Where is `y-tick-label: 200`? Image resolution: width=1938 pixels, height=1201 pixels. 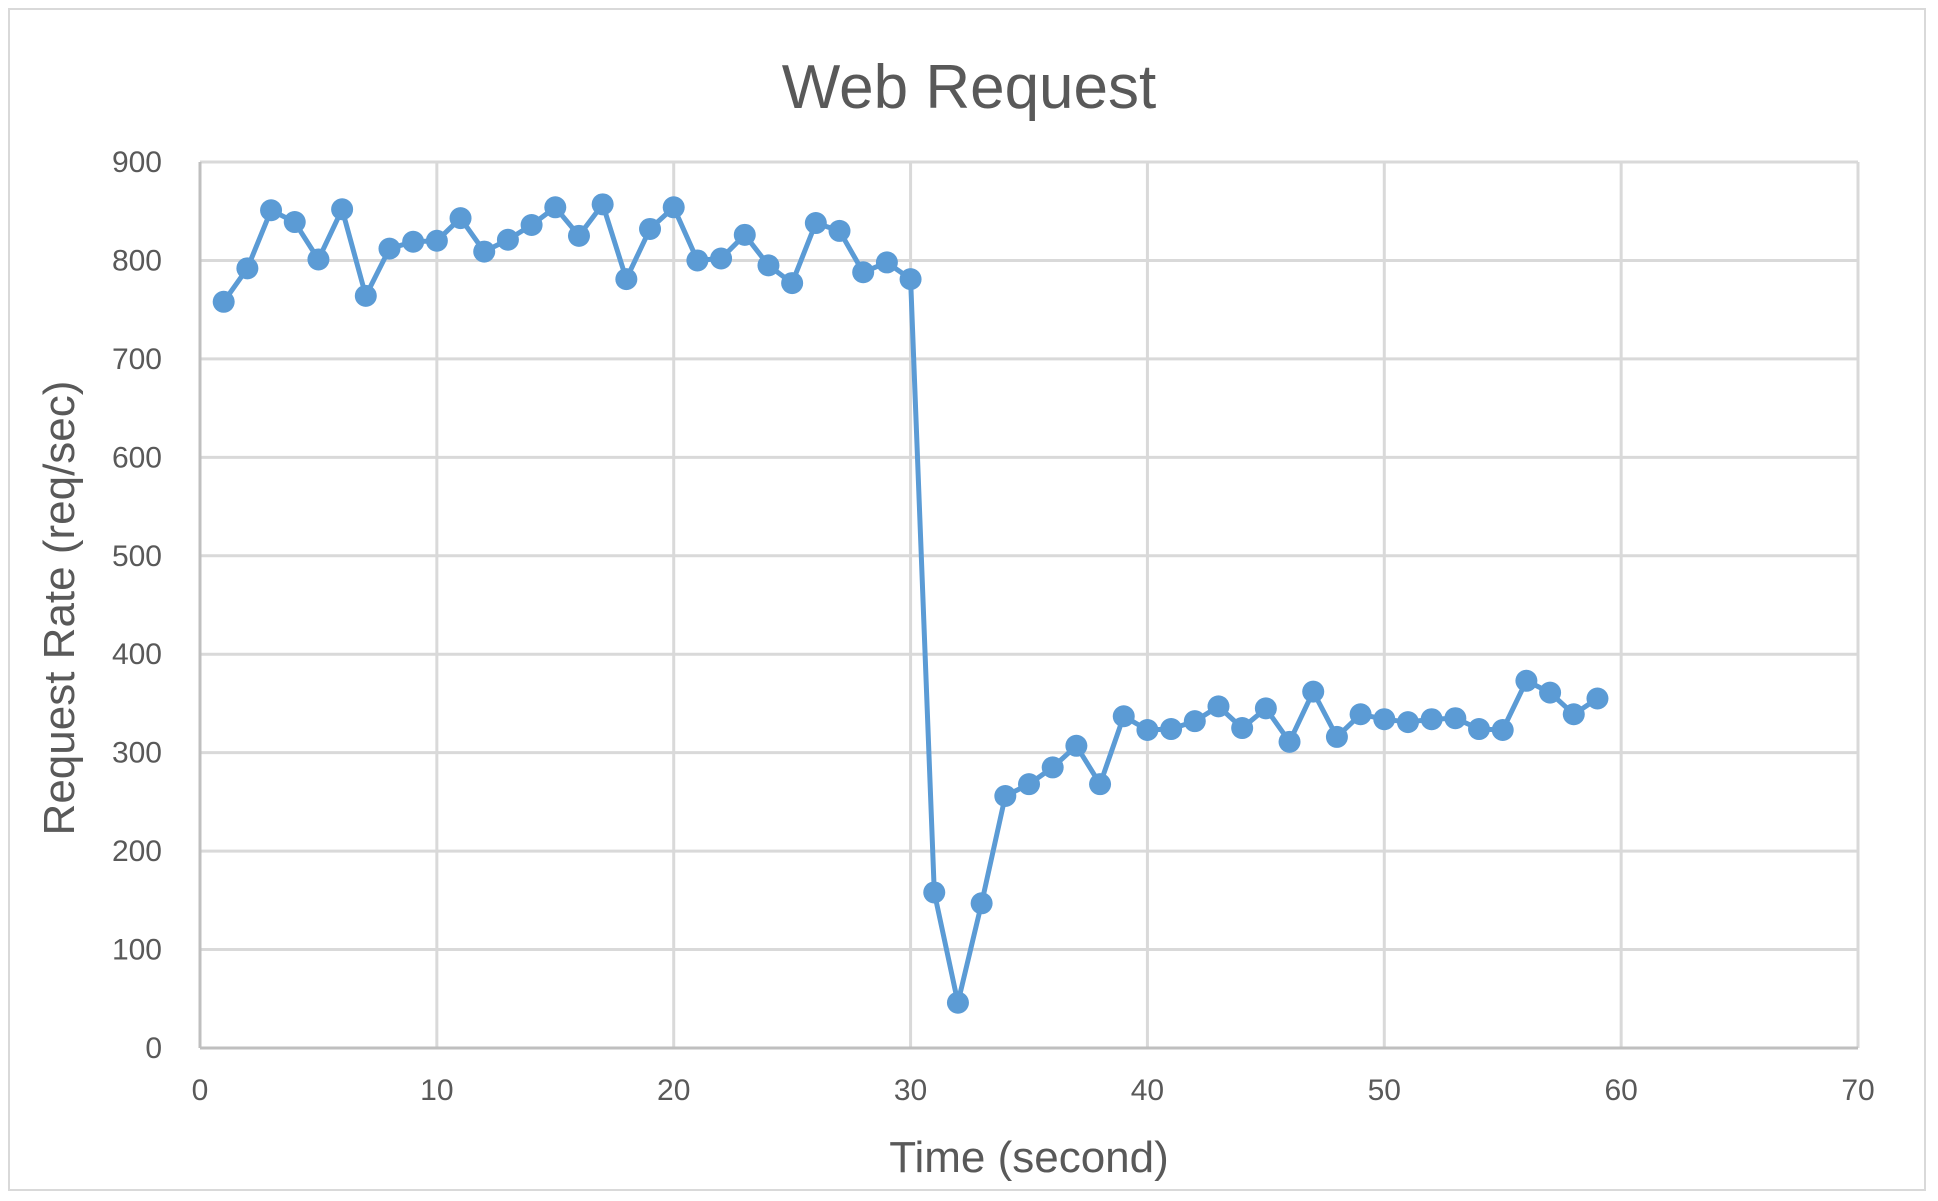
y-tick-label: 200 is located at coordinates (137, 851).